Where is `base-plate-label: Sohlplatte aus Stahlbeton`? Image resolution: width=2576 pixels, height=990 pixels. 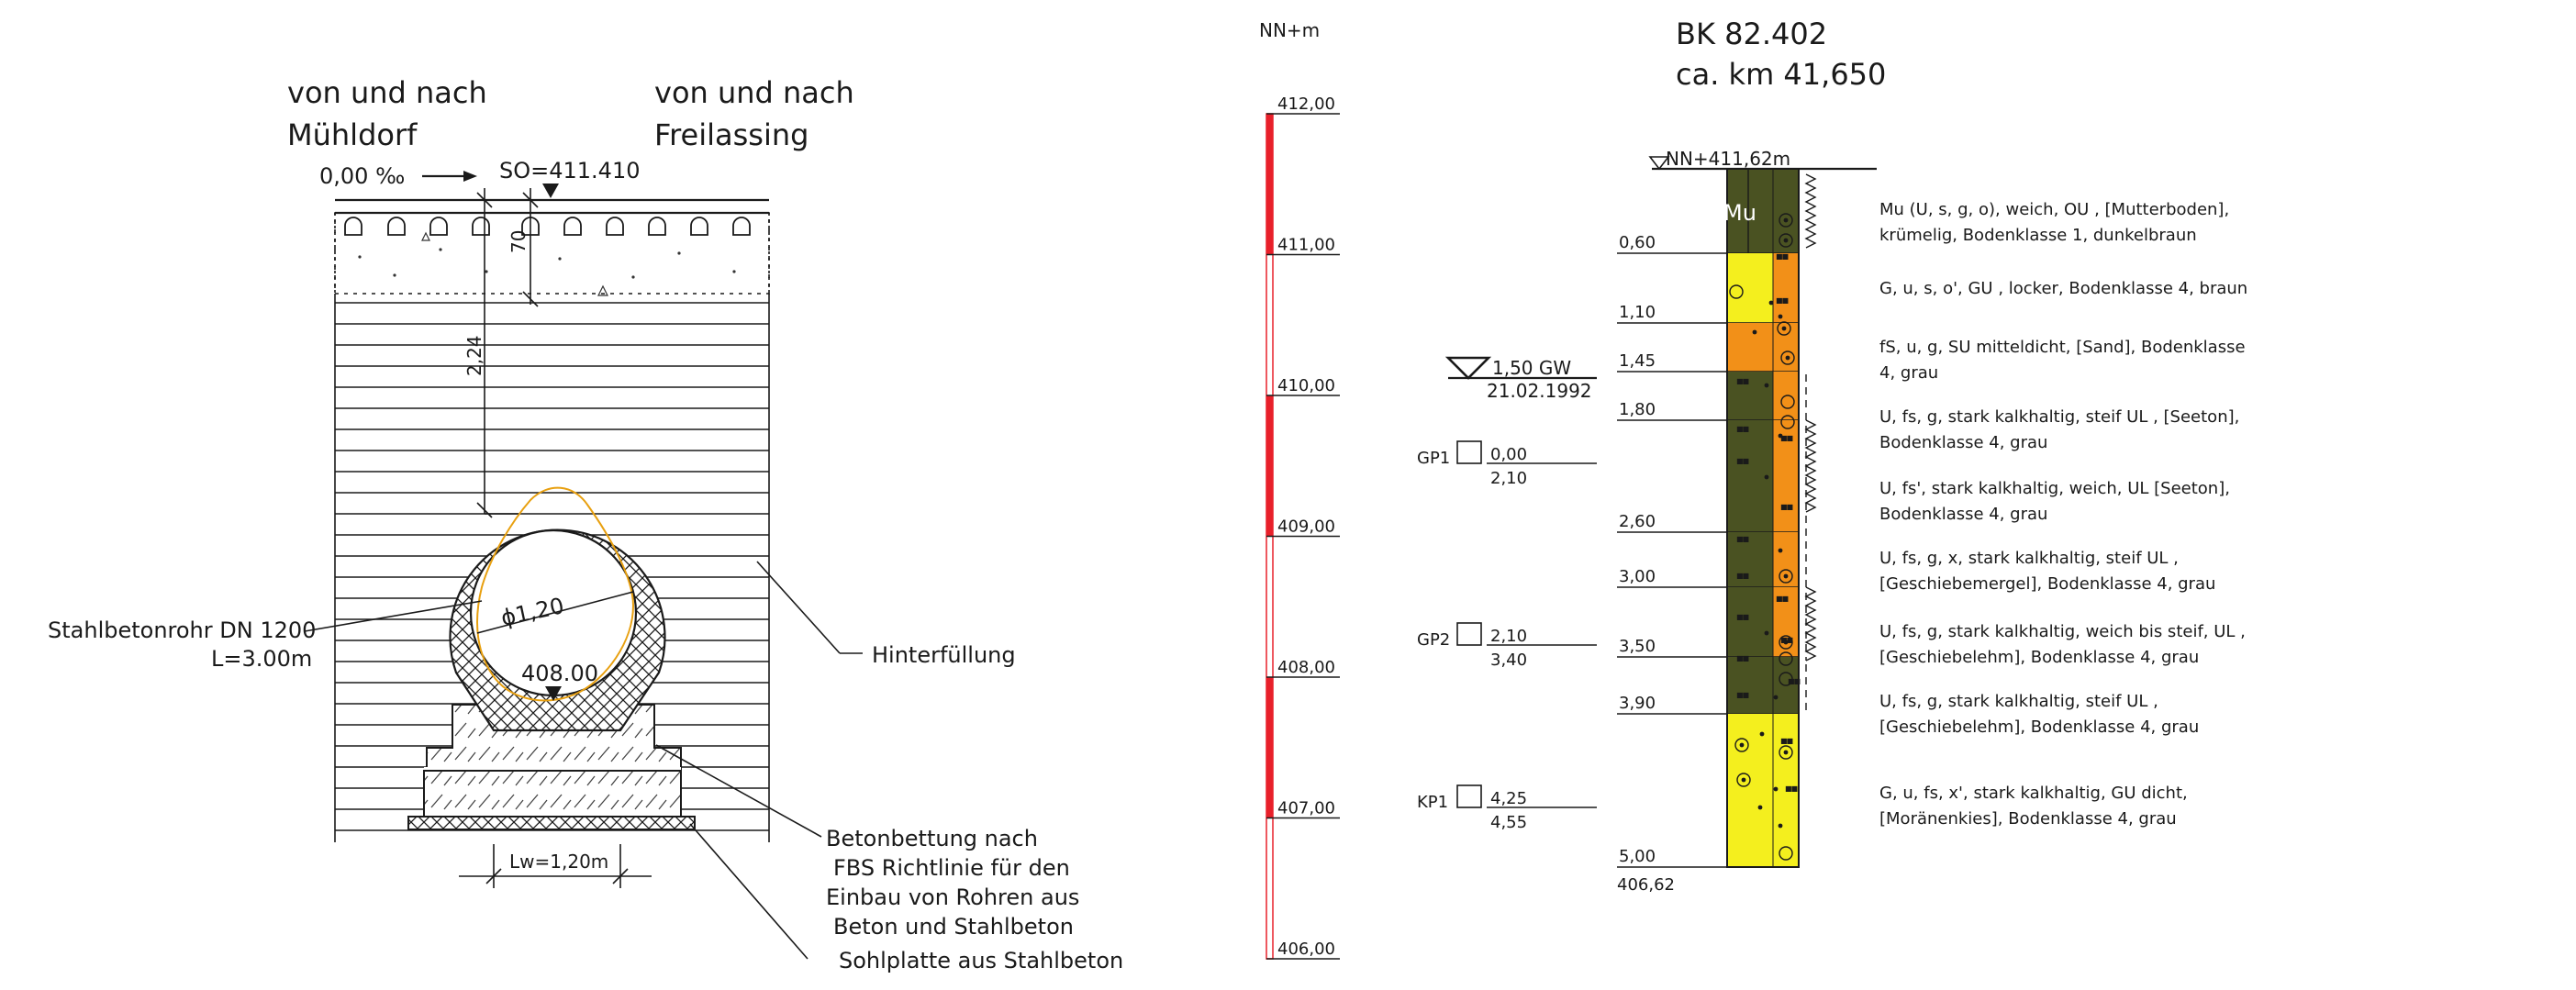
base-plate-label: Sohlplatte aus Stahlbeton is located at coordinates (981, 960).